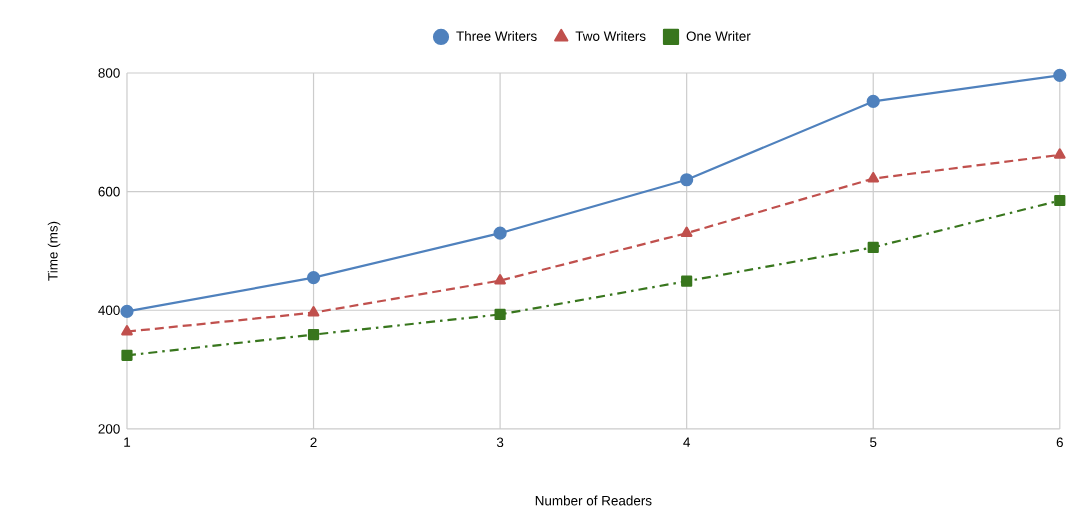 The height and width of the screenshot is (524, 1068). What do you see at coordinates (873, 442) in the screenshot?
I see `x-tick-label: 5` at bounding box center [873, 442].